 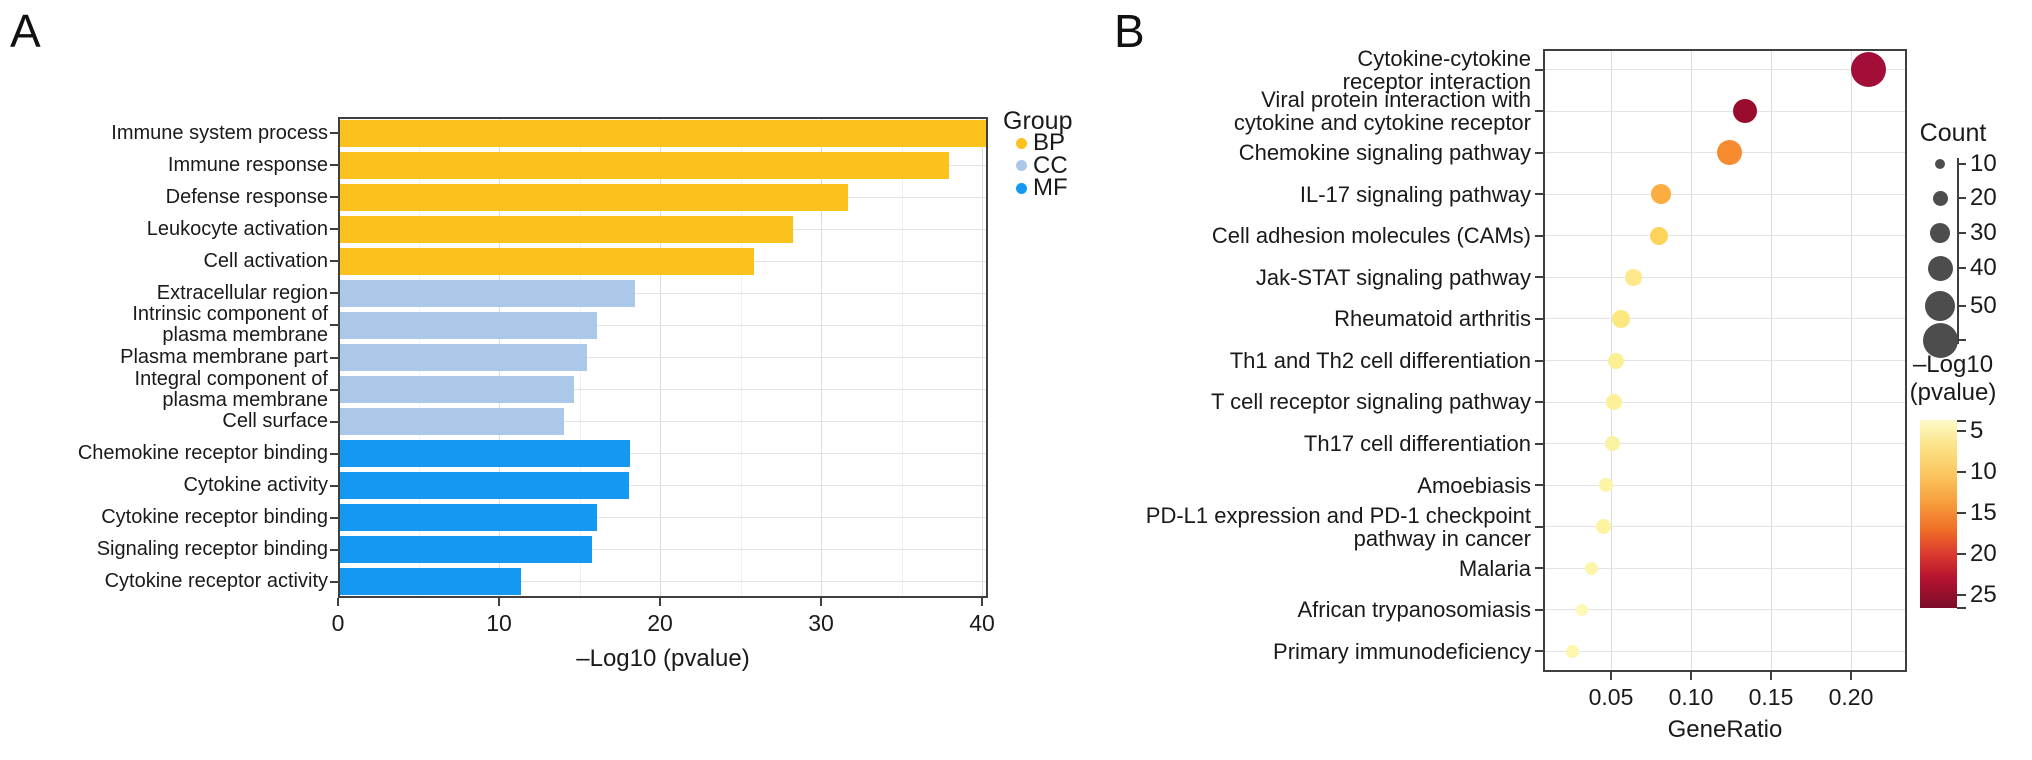 What do you see at coordinates (1953, 392) in the screenshot?
I see `pvalue-legend-title-line2: (pvalue)` at bounding box center [1953, 392].